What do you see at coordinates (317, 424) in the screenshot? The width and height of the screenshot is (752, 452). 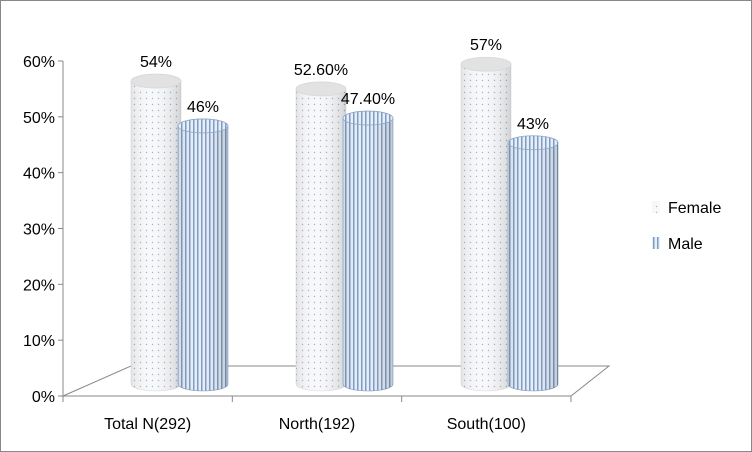 I see `x-tick-label: North(192)` at bounding box center [317, 424].